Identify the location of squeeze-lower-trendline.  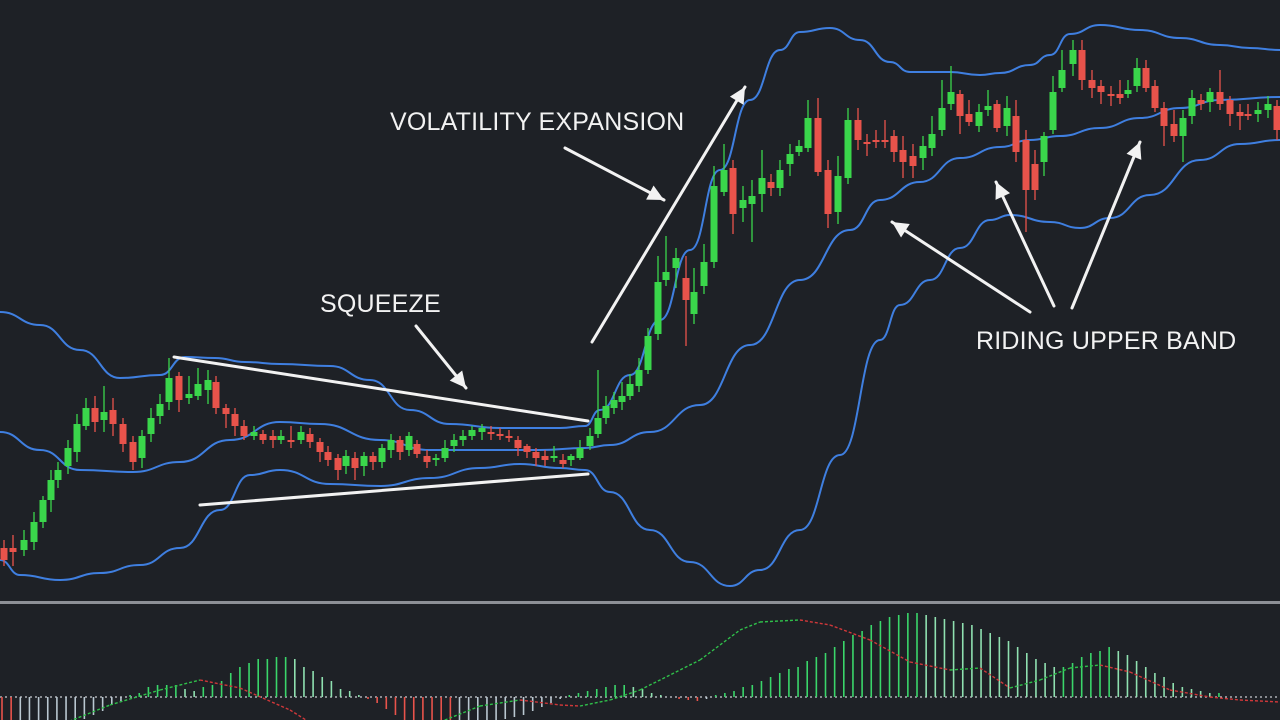
(394, 489).